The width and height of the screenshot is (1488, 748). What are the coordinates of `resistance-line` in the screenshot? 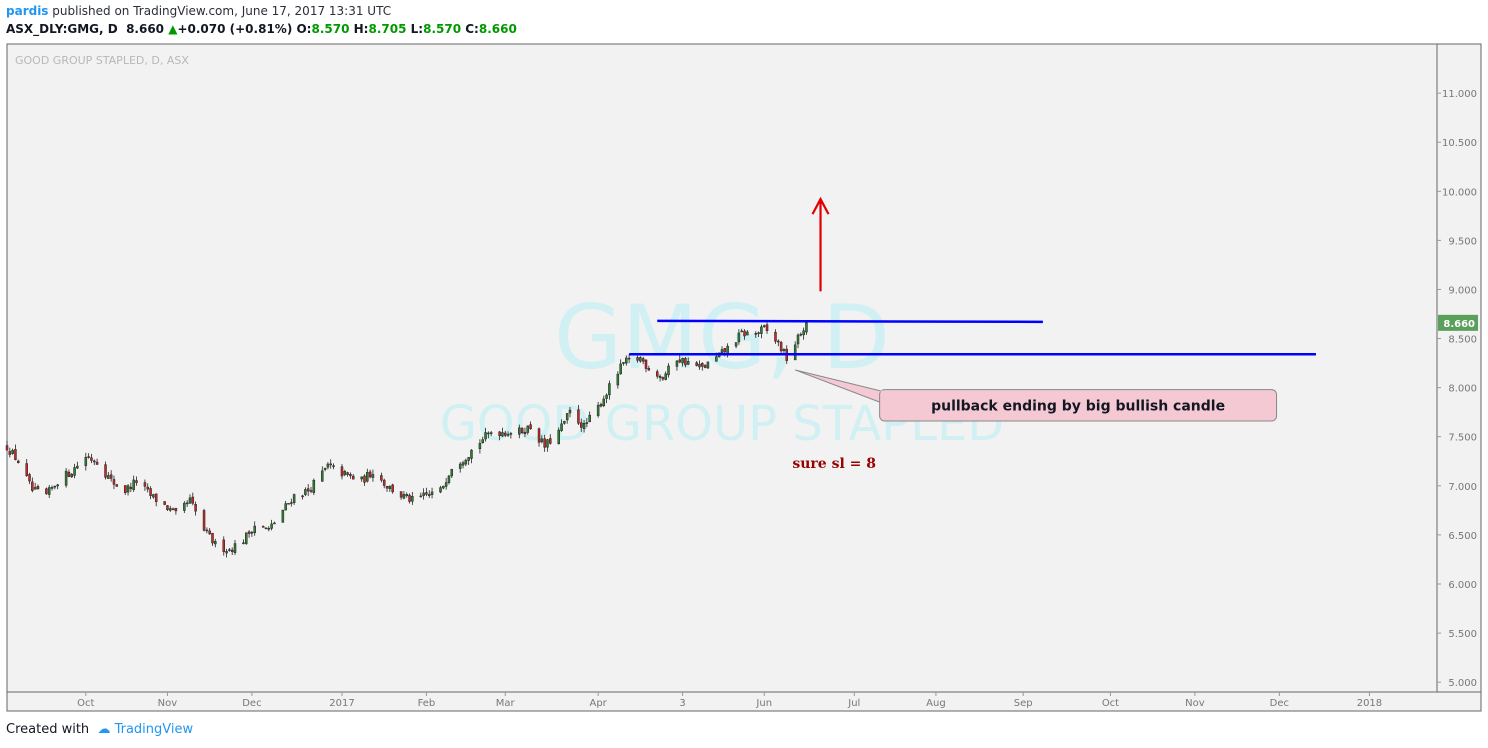 It's located at (850, 321).